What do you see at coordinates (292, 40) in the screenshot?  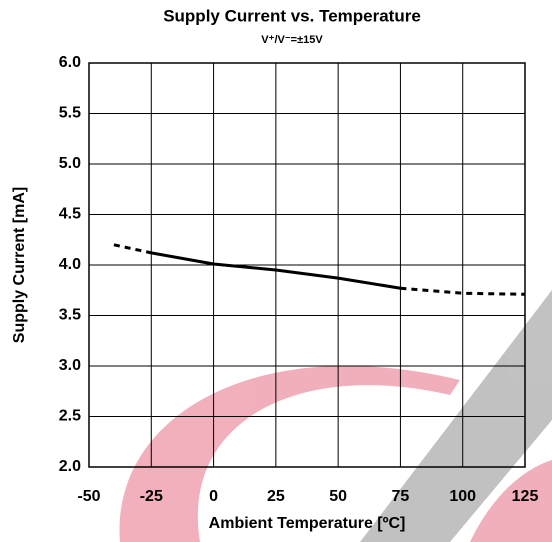 I see `chart-subtitle: V⁺/V⁻=±15V` at bounding box center [292, 40].